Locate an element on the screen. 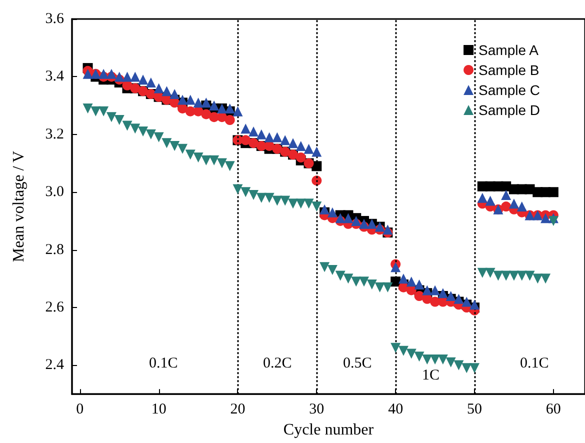  x-tick-label: 30 is located at coordinates (316, 410).